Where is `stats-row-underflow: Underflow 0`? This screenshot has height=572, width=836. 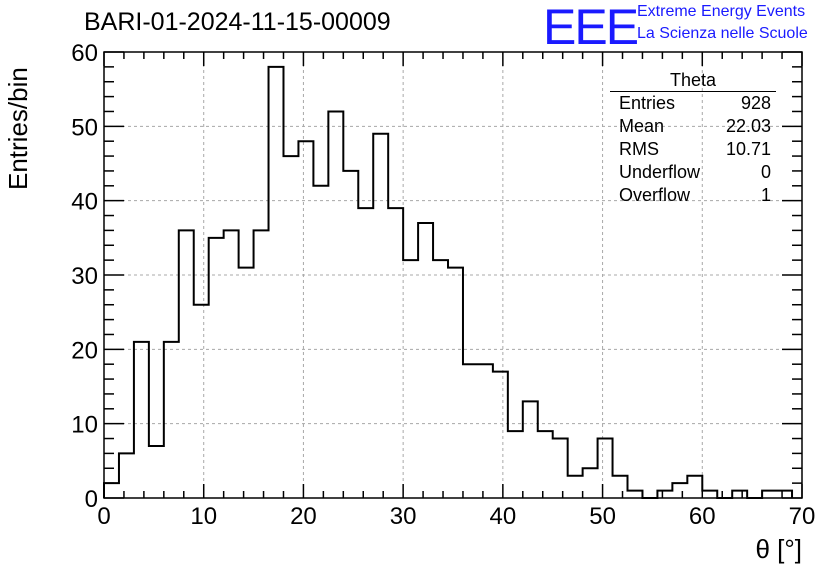
stats-row-underflow: Underflow 0 is located at coordinates (693, 172).